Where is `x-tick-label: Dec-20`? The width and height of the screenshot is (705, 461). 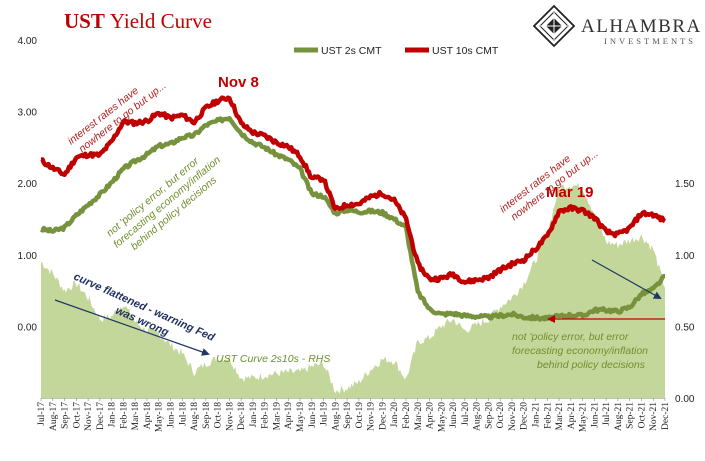
x-tick-label: Dec-20 is located at coordinates (525, 416).